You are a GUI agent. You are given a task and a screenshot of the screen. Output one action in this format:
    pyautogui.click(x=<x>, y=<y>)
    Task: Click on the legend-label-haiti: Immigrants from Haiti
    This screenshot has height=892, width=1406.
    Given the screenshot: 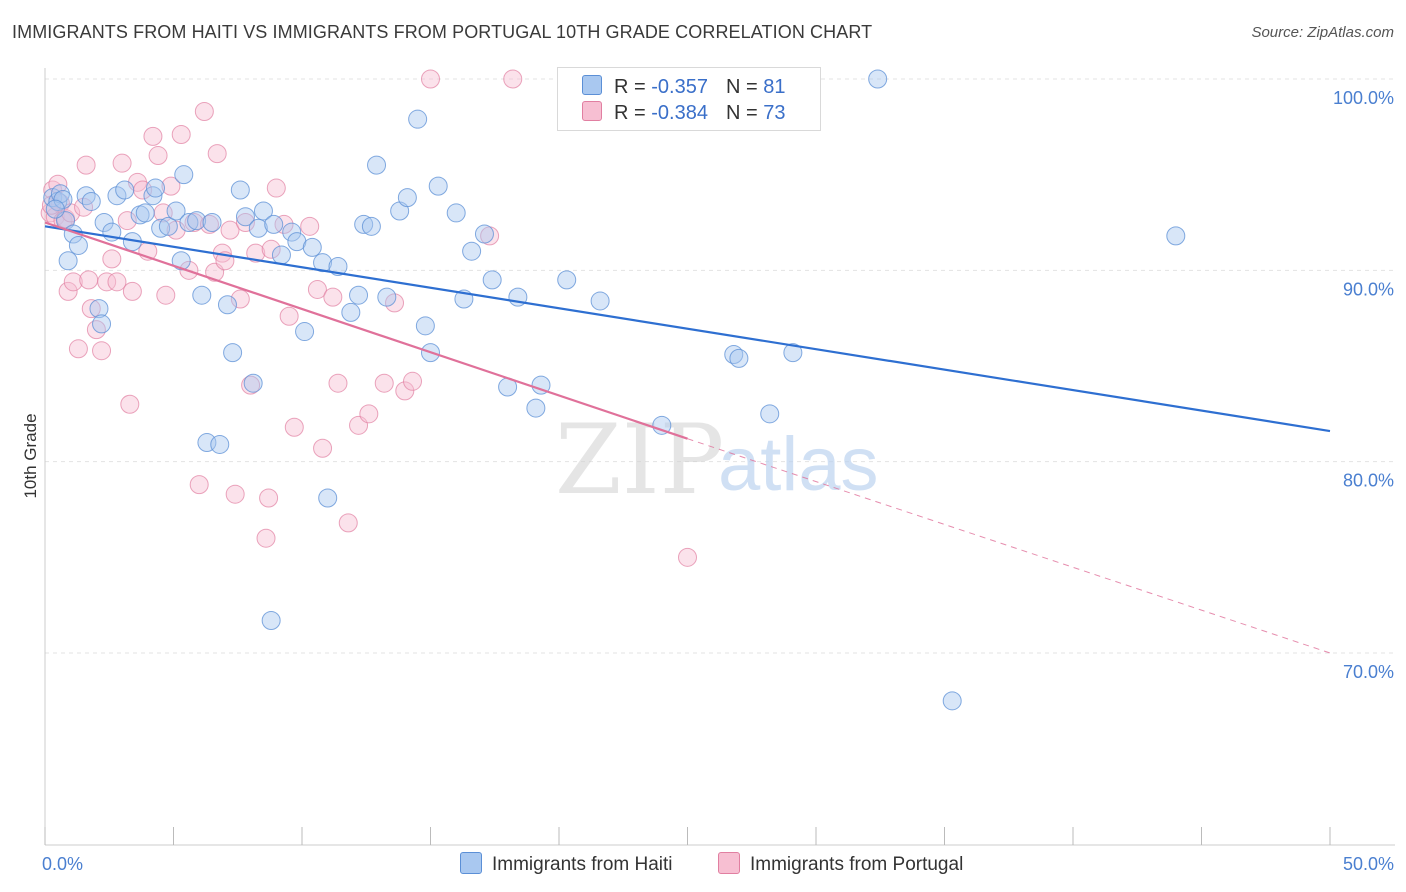 What is the action you would take?
    pyautogui.click(x=582, y=864)
    